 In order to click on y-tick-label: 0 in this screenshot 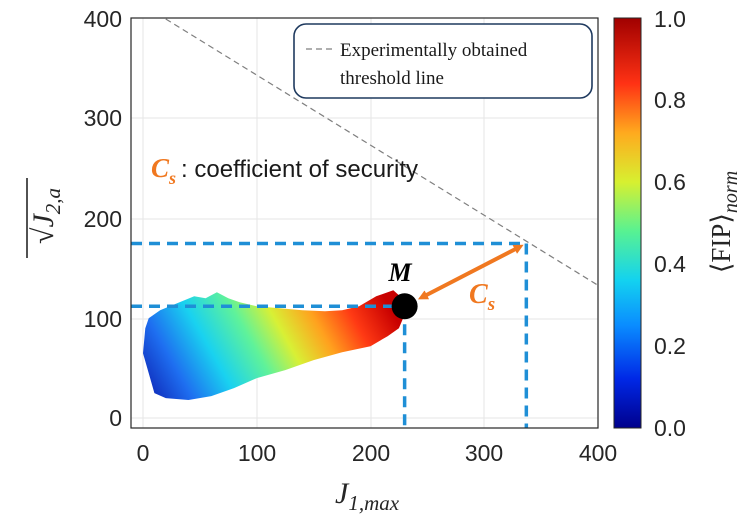, I will do `click(115, 418)`.